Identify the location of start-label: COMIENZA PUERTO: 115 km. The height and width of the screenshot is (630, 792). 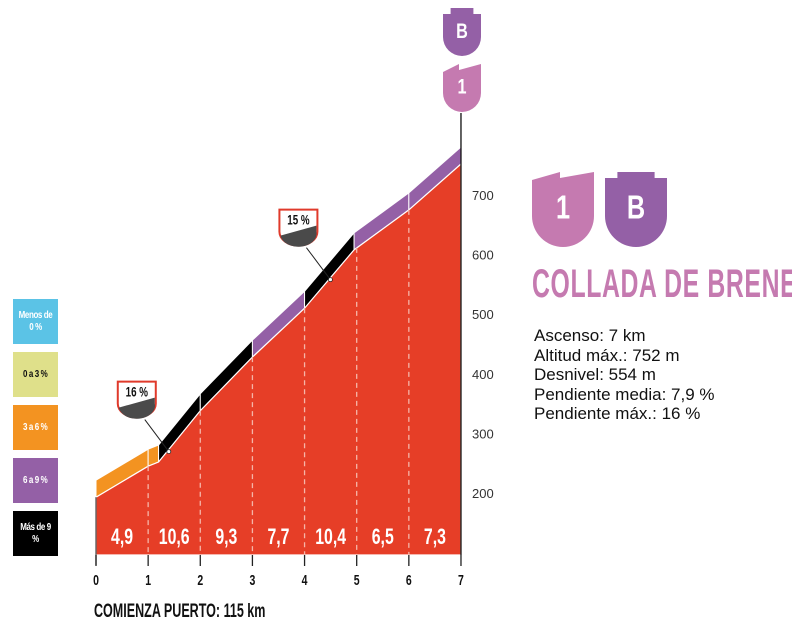
(180, 611).